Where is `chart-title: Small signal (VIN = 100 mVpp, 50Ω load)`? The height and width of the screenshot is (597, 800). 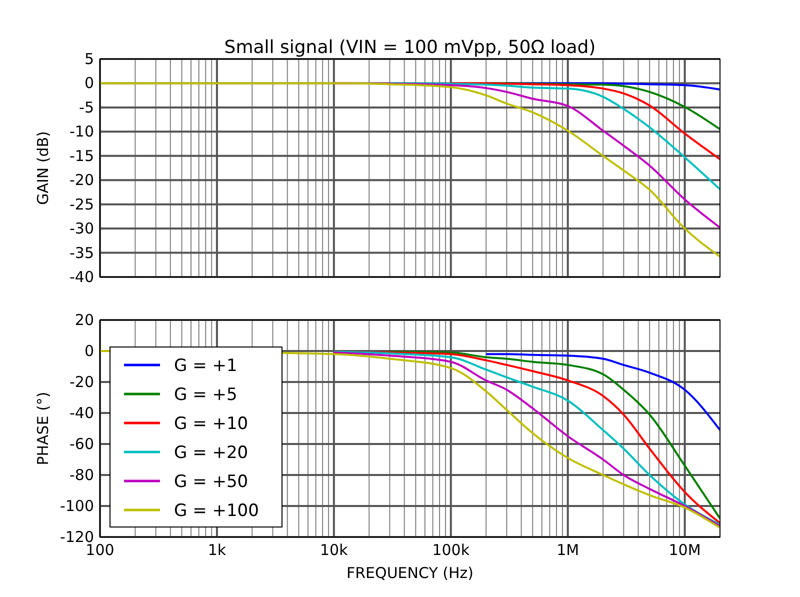 chart-title: Small signal (VIN = 100 mVpp, 50Ω load) is located at coordinates (410, 47).